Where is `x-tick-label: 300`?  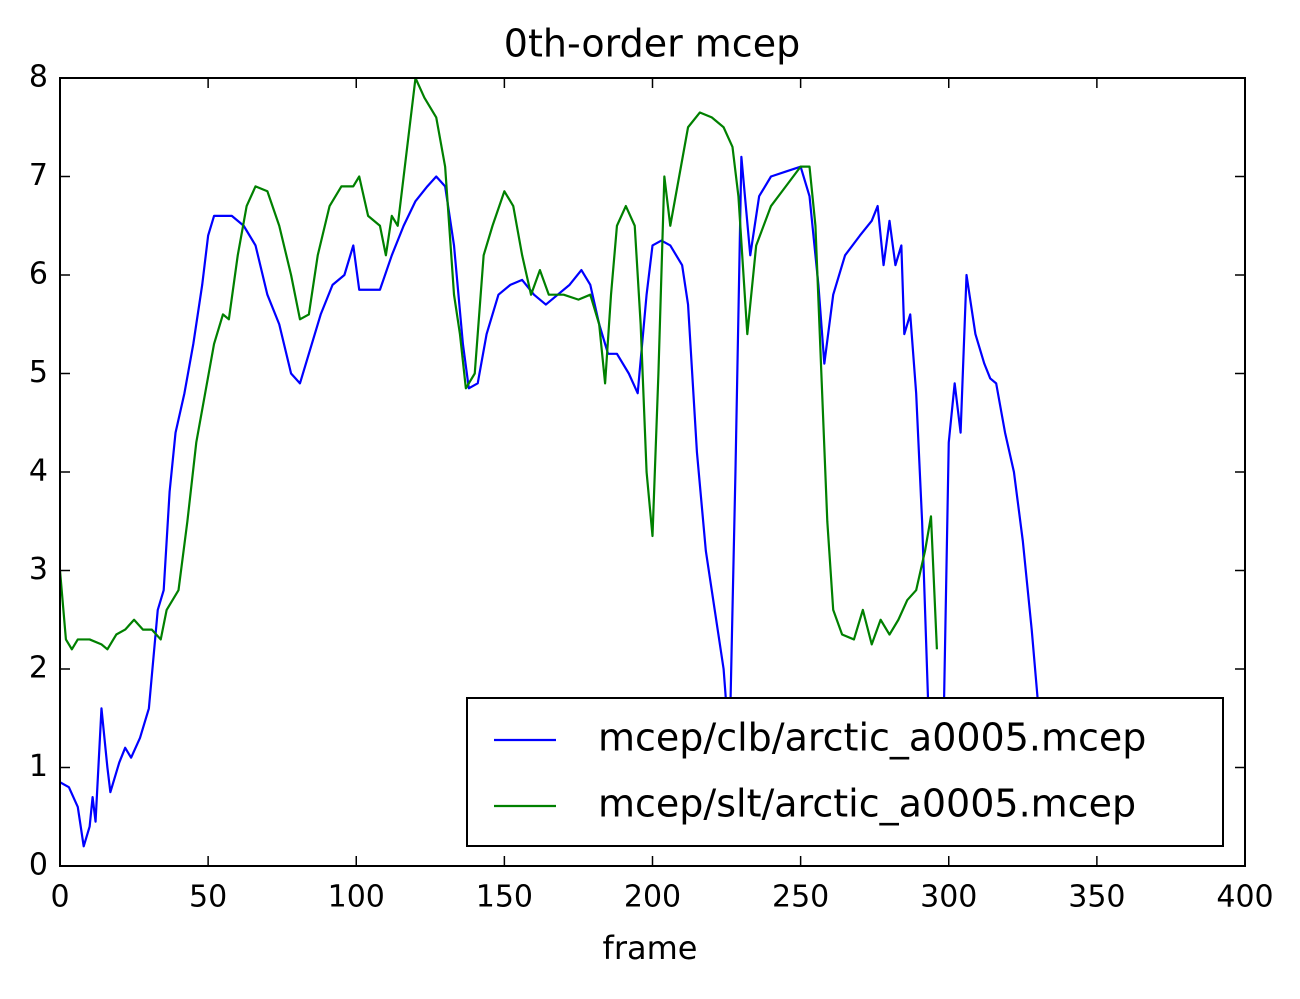
x-tick-label: 300 is located at coordinates (948, 897).